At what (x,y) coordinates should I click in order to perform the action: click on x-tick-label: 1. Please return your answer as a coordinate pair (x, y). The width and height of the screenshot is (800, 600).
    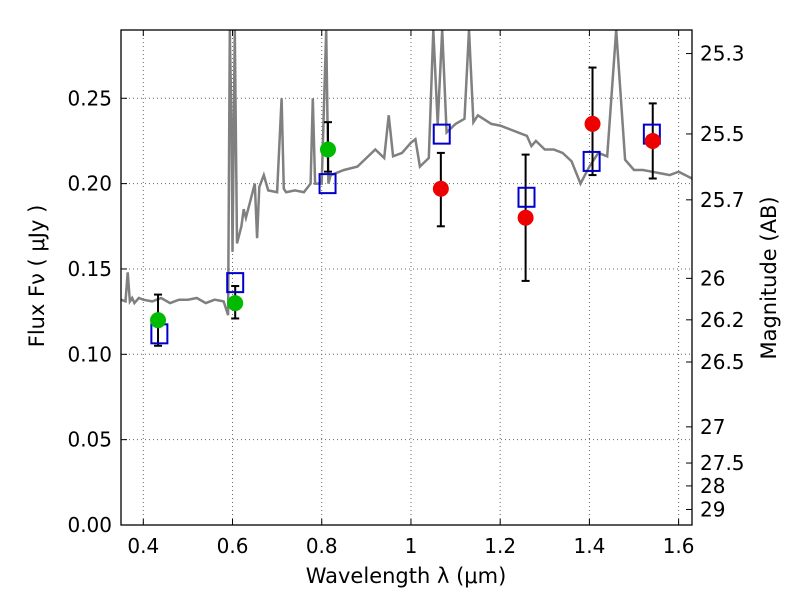
    Looking at the image, I should click on (411, 546).